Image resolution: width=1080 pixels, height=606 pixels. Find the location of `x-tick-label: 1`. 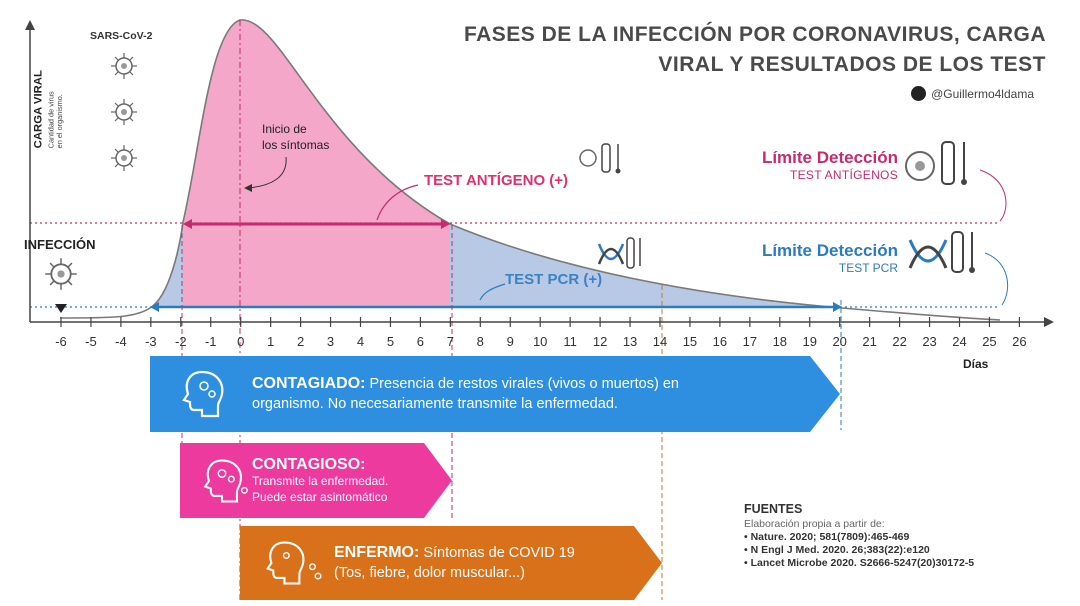

x-tick-label: 1 is located at coordinates (270, 341).